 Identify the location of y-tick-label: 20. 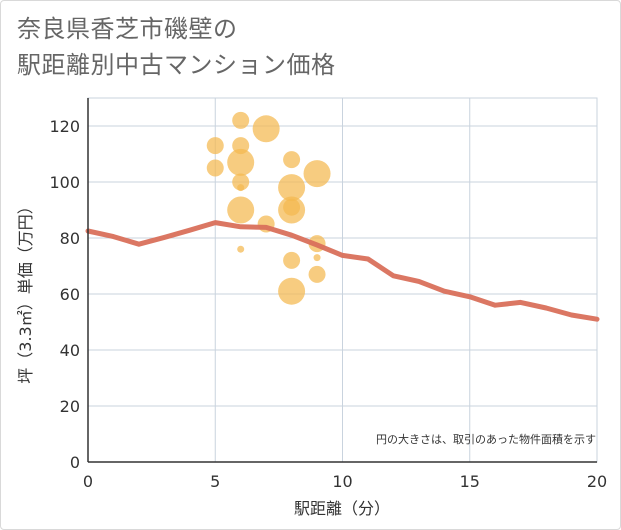
(70, 406).